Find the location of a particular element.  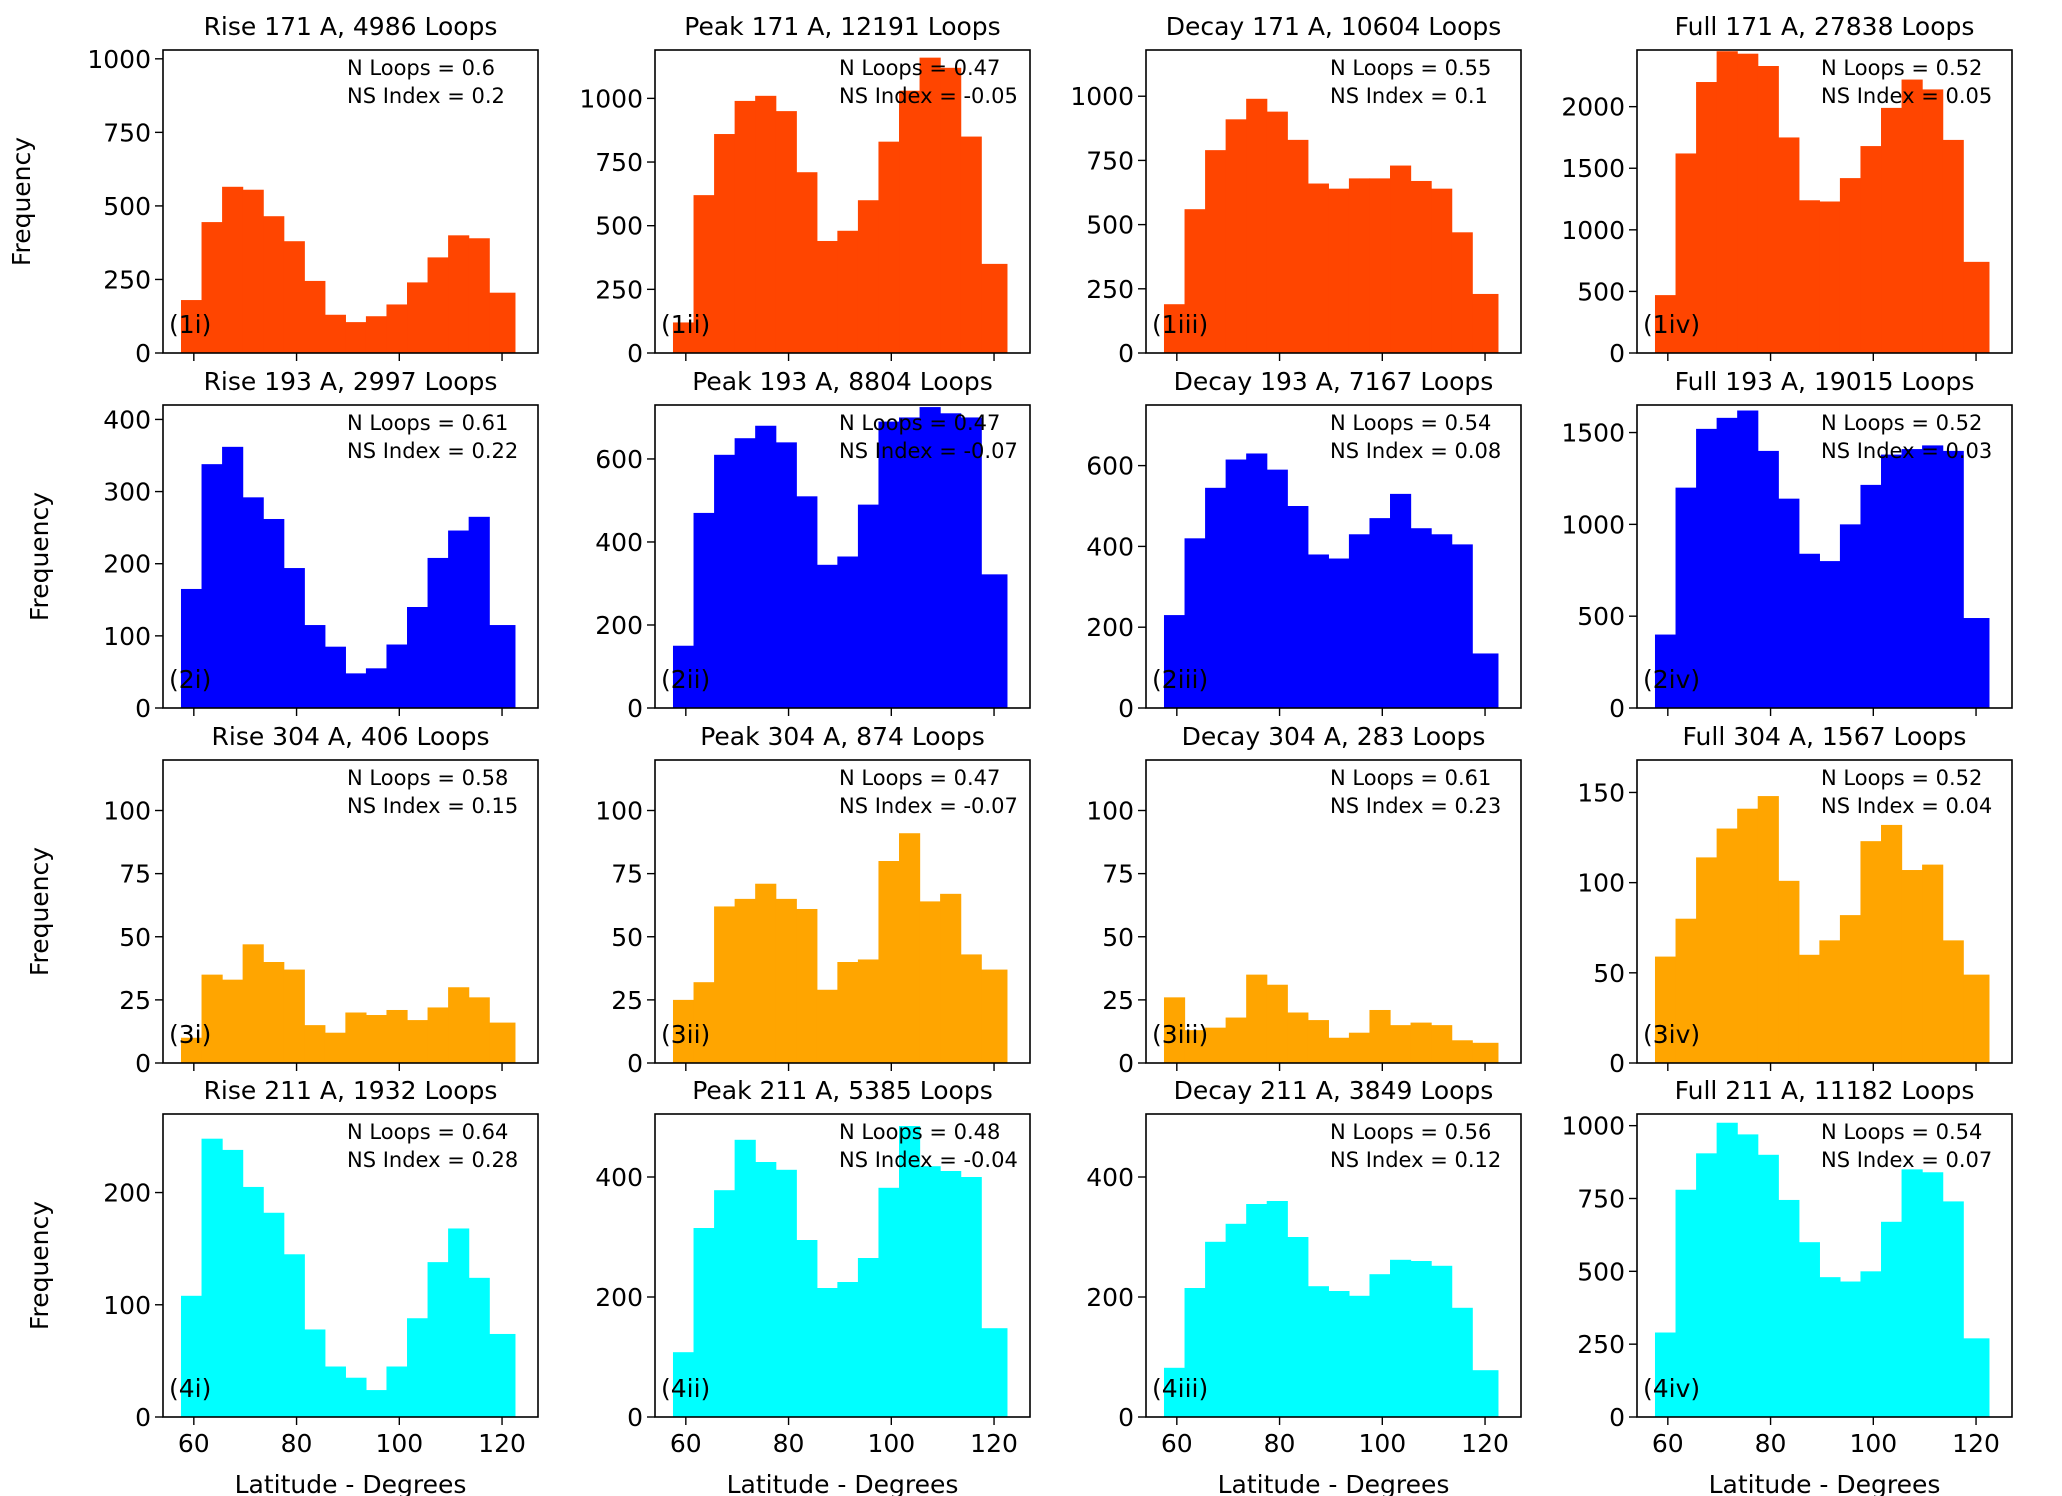

panel-label: (4iii) is located at coordinates (1180, 1388).